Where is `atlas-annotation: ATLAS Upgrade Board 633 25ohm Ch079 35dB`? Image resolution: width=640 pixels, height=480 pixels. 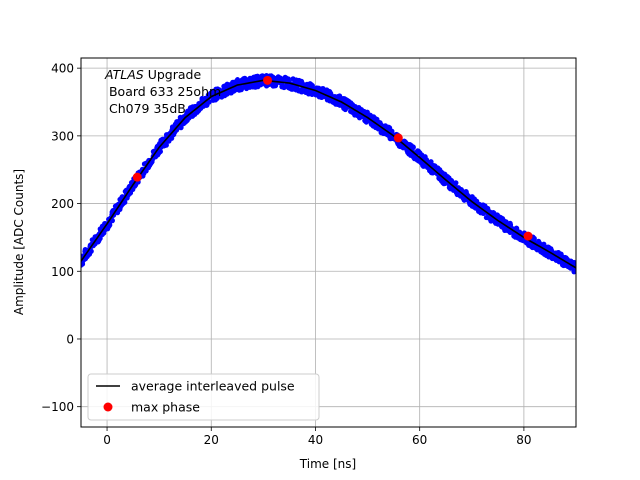 atlas-annotation: ATLAS Upgrade Board 633 25ohm Ch079 35dB is located at coordinates (162, 91).